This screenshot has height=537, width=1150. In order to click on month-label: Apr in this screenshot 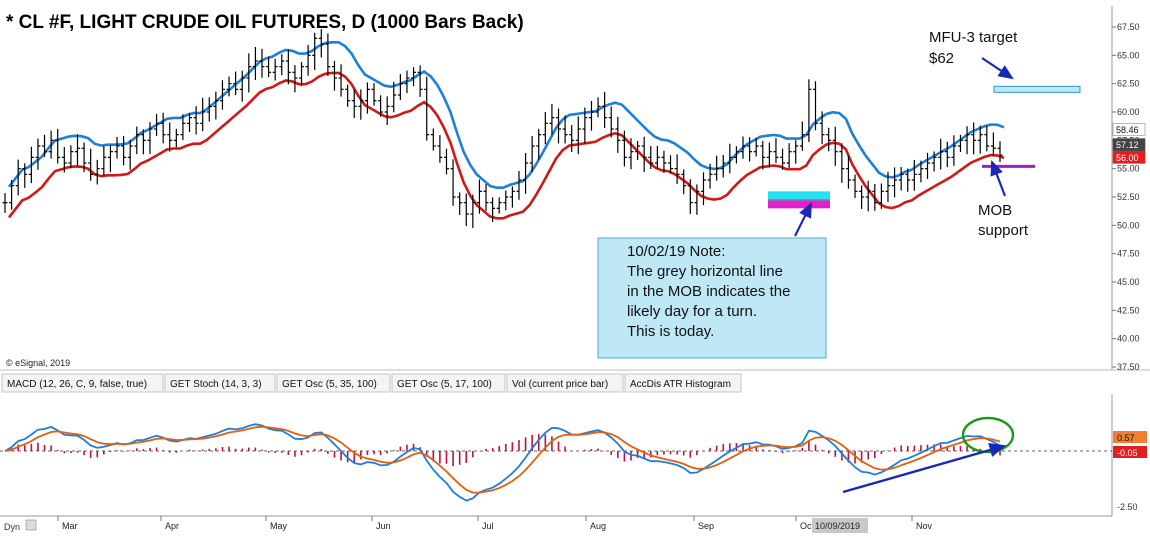, I will do `click(172, 526)`.